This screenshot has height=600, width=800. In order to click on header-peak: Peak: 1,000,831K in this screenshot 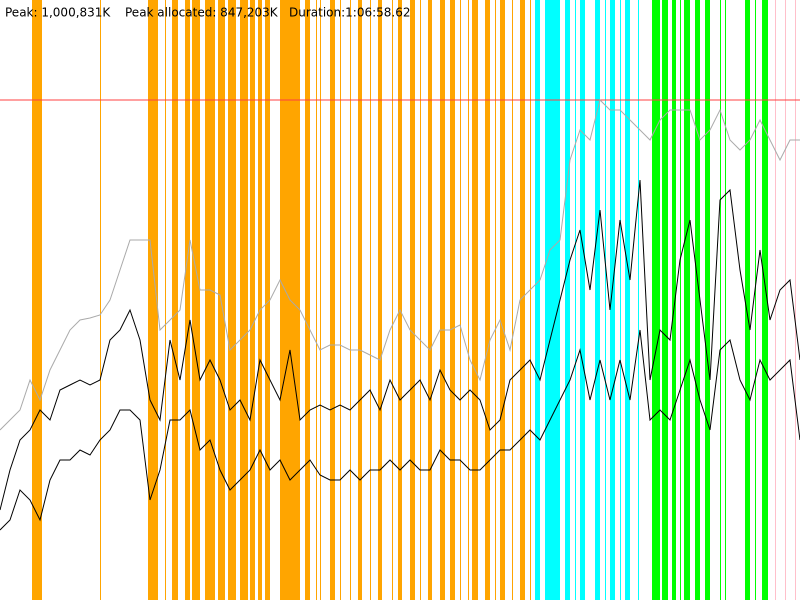, I will do `click(58, 13)`.